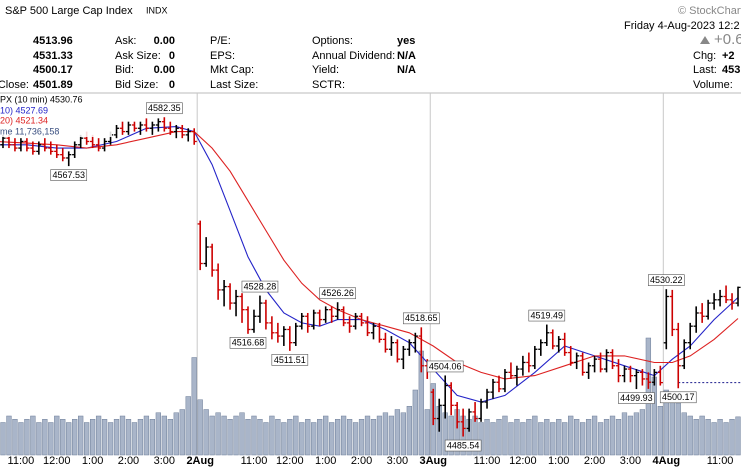 Image resolution: width=741 pixels, height=469 pixels. I want to click on x-tick-label: 1:00, so click(325, 461).